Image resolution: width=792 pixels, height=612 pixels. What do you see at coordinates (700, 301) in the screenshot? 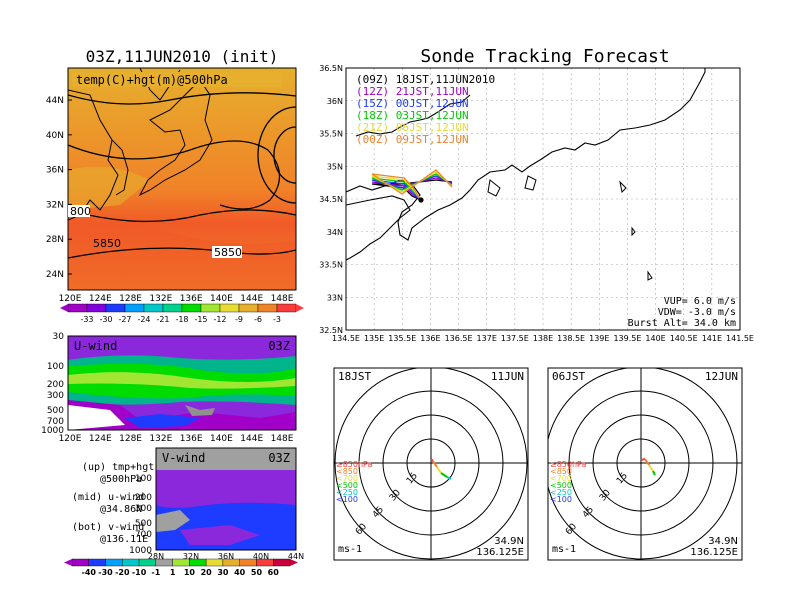
I see `param-vup: VUP= 6.0 m/s` at bounding box center [700, 301].